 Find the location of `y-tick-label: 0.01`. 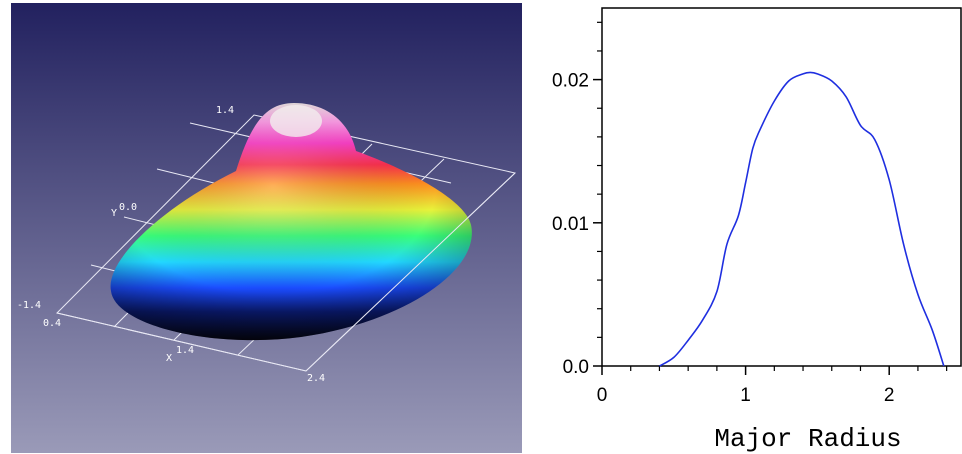

y-tick-label: 0.01 is located at coordinates (570, 224).